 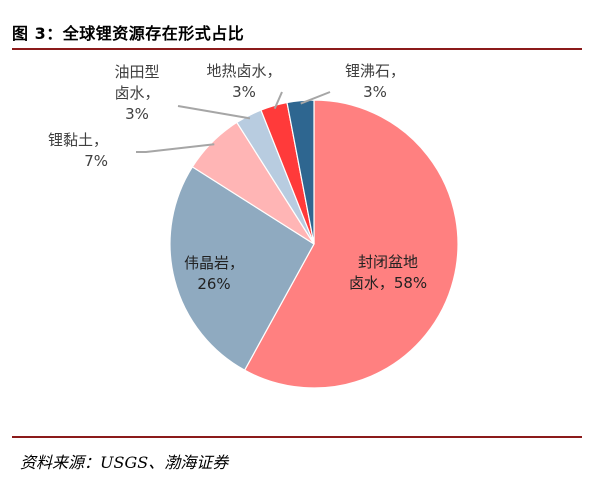 I want to click on source-note: 资料来源：USGS、渤海证券, so click(x=124, y=462).